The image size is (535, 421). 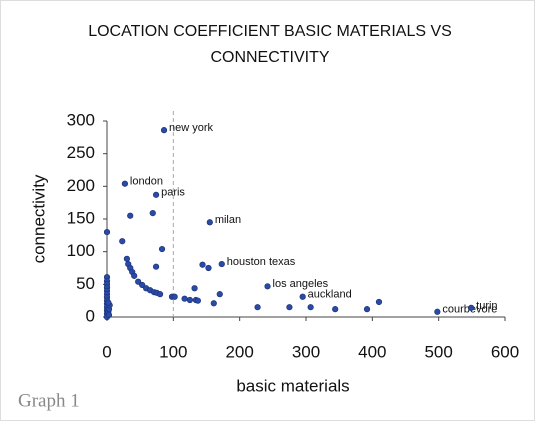 What do you see at coordinates (239, 351) in the screenshot?
I see `x-tick-label: 200` at bounding box center [239, 351].